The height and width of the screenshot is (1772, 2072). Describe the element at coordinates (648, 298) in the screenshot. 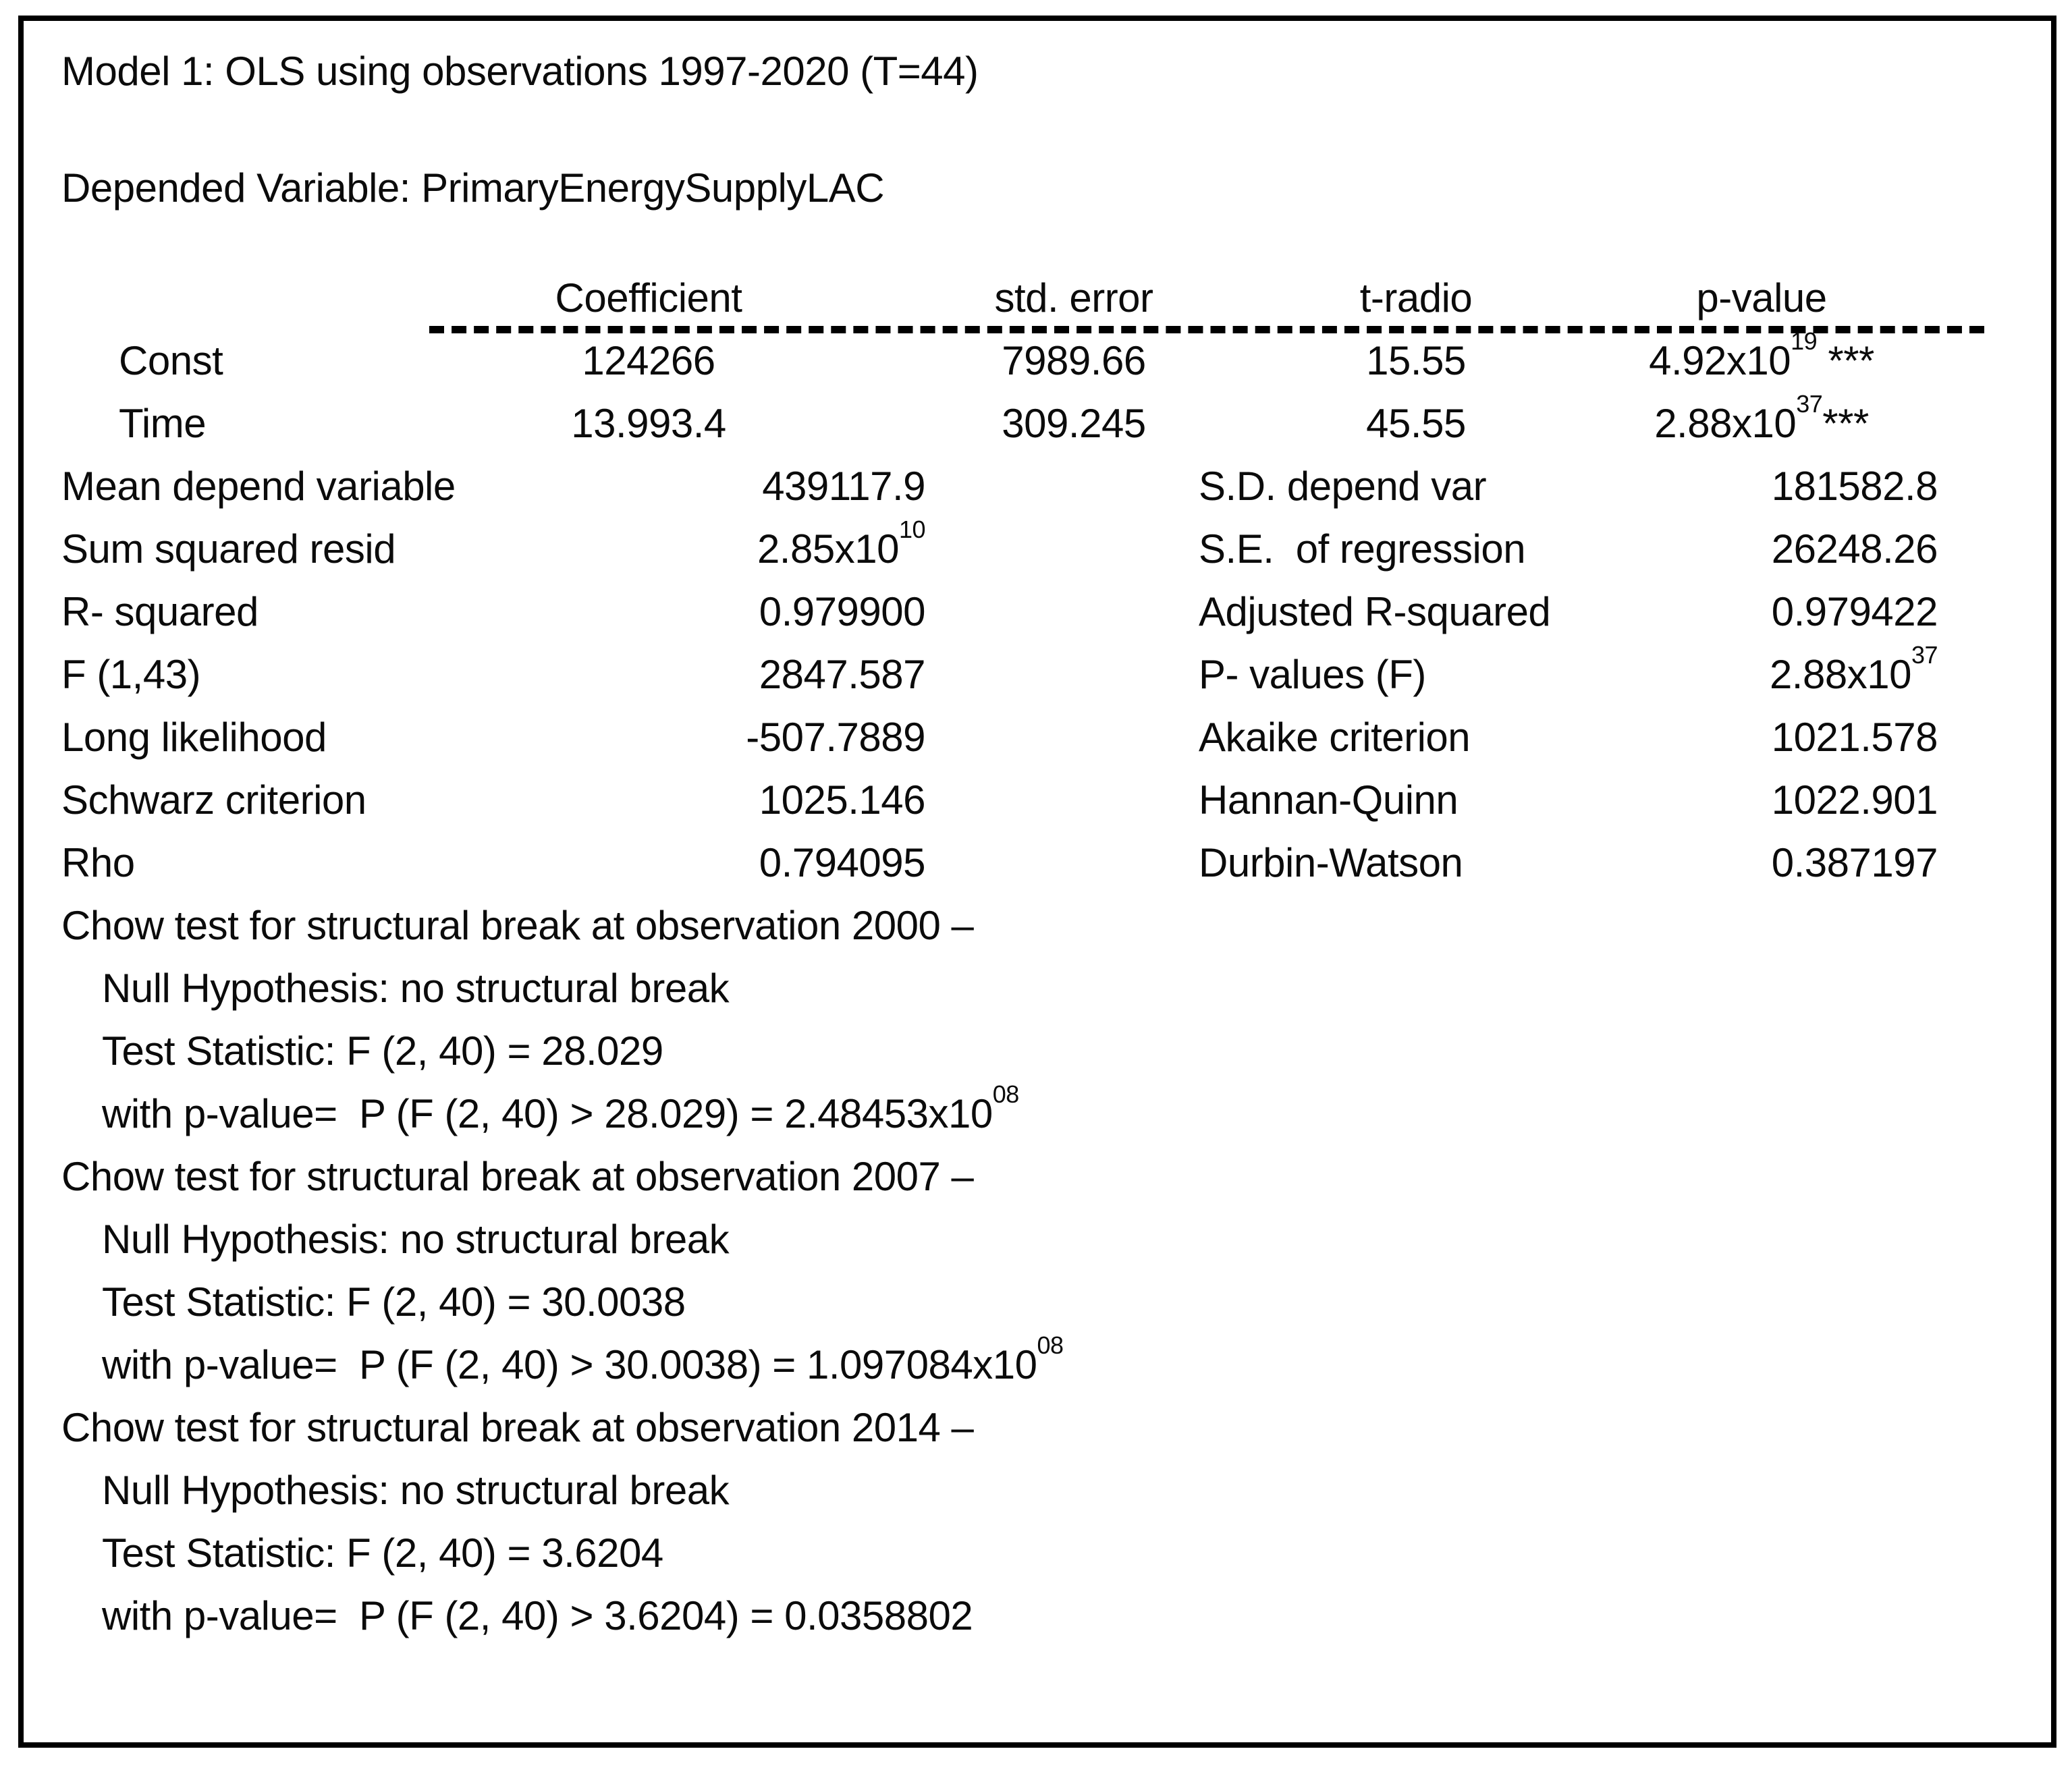

I see `column-header-coefficient: Coefficient` at that location.